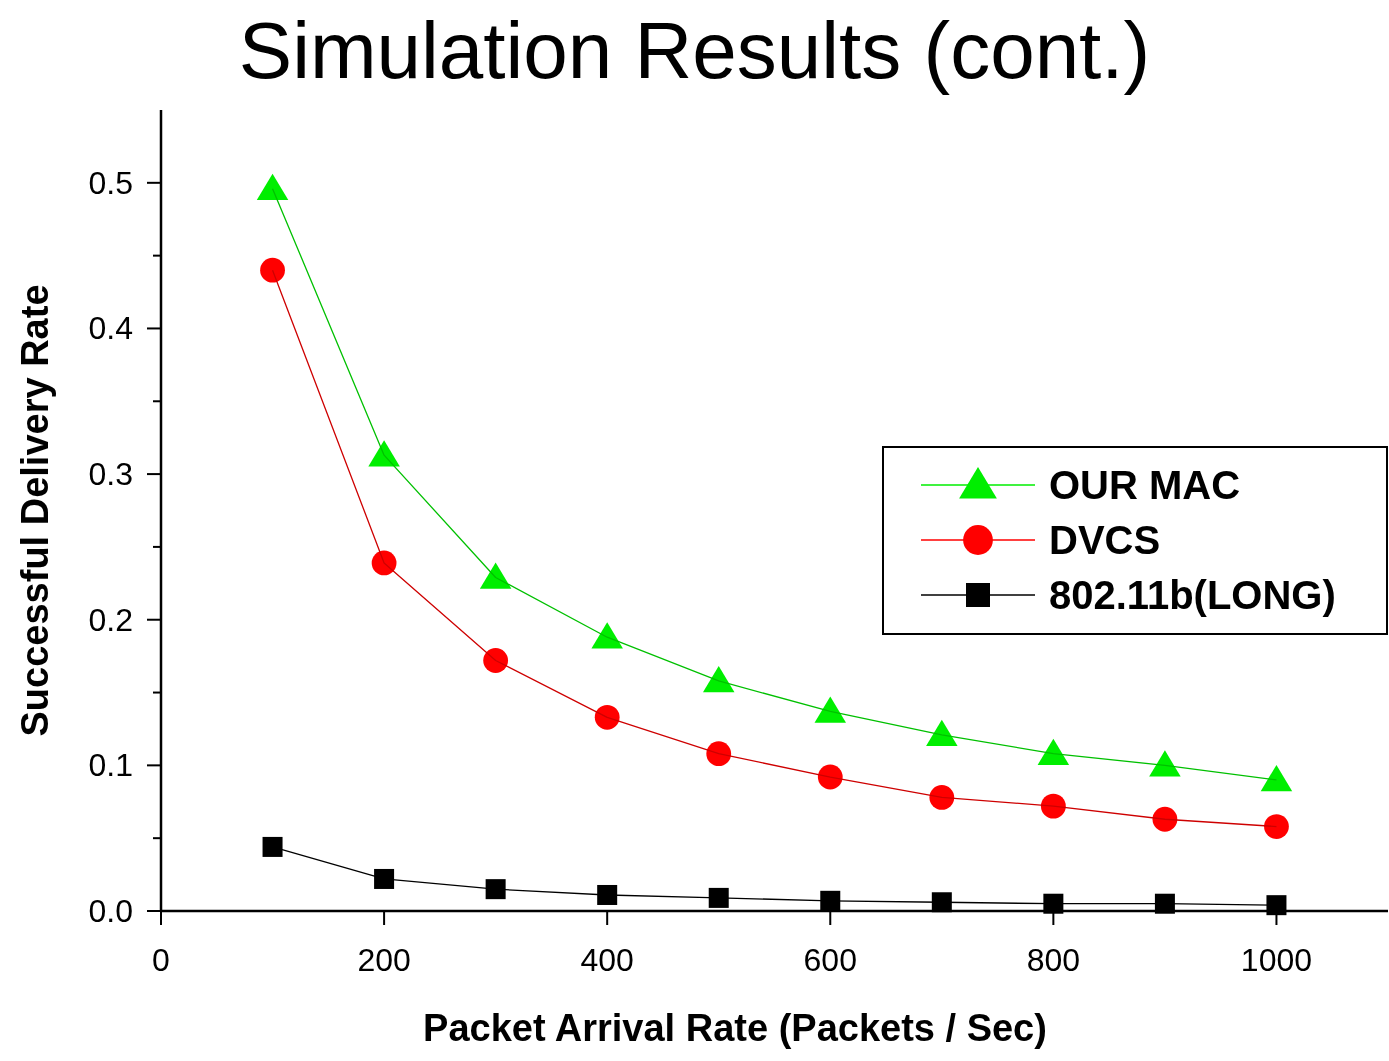 The width and height of the screenshot is (1389, 1061). Describe the element at coordinates (1053, 960) in the screenshot. I see `x-tick-label: 800` at that location.